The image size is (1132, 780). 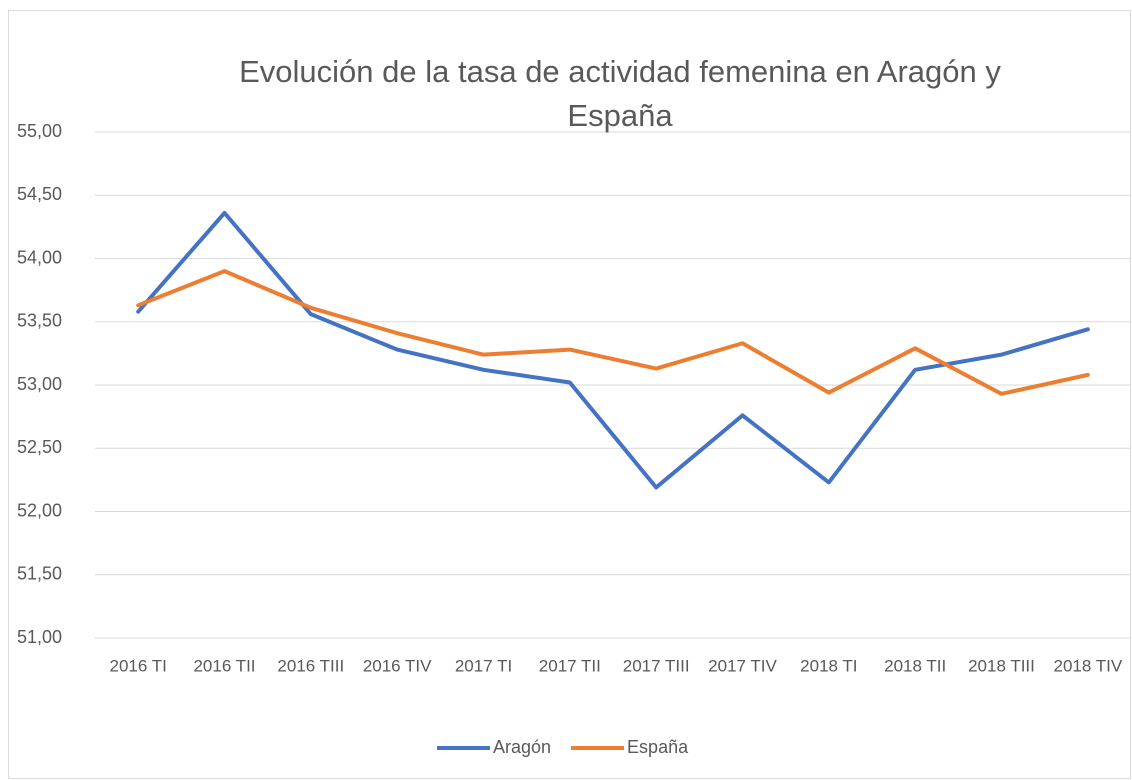 I want to click on y-tick-label: 53,50, so click(x=39, y=321).